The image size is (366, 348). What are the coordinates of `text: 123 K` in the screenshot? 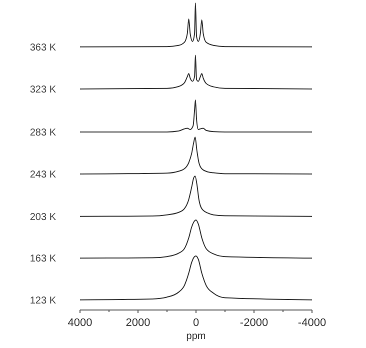 It's located at (43, 300).